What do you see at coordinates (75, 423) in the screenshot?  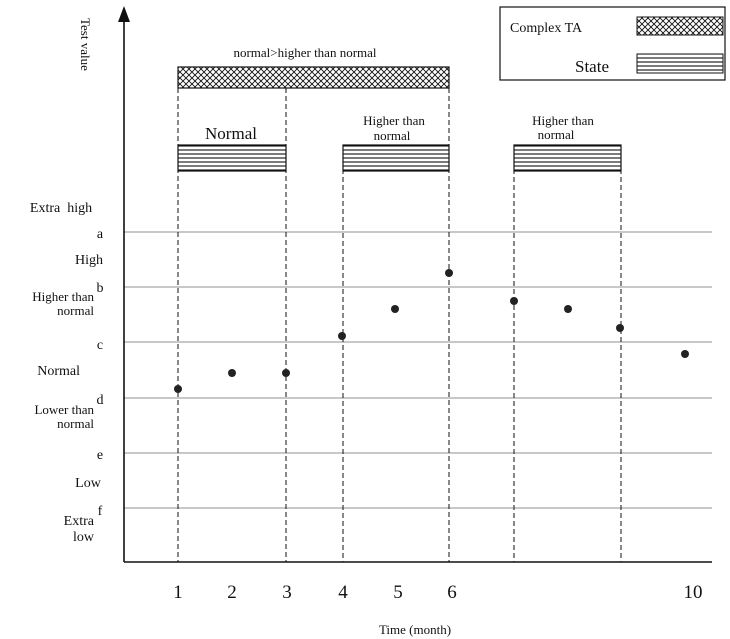 I see `level-lower-than-normal-line2: normal` at bounding box center [75, 423].